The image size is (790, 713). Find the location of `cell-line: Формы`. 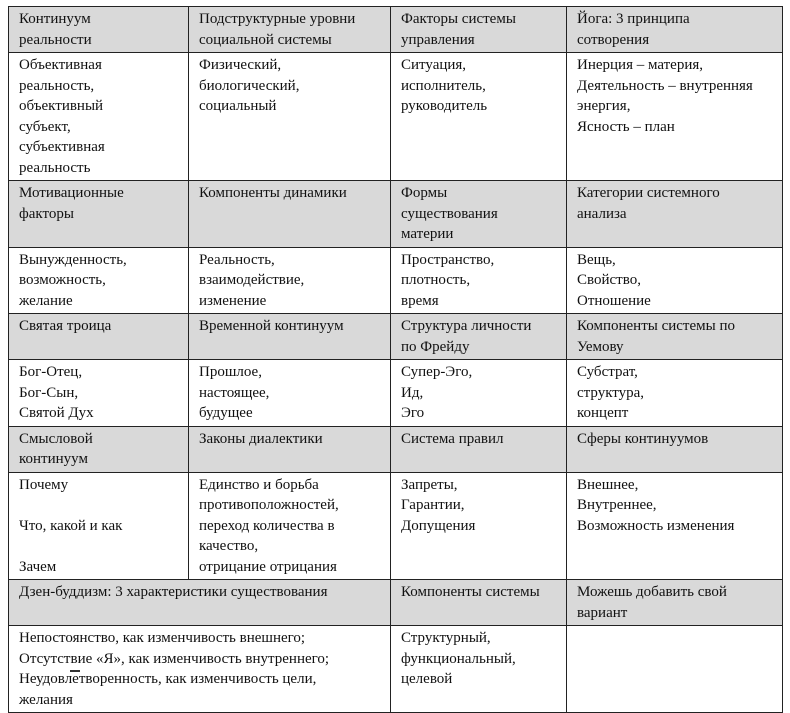

cell-line: Формы is located at coordinates (424, 193).